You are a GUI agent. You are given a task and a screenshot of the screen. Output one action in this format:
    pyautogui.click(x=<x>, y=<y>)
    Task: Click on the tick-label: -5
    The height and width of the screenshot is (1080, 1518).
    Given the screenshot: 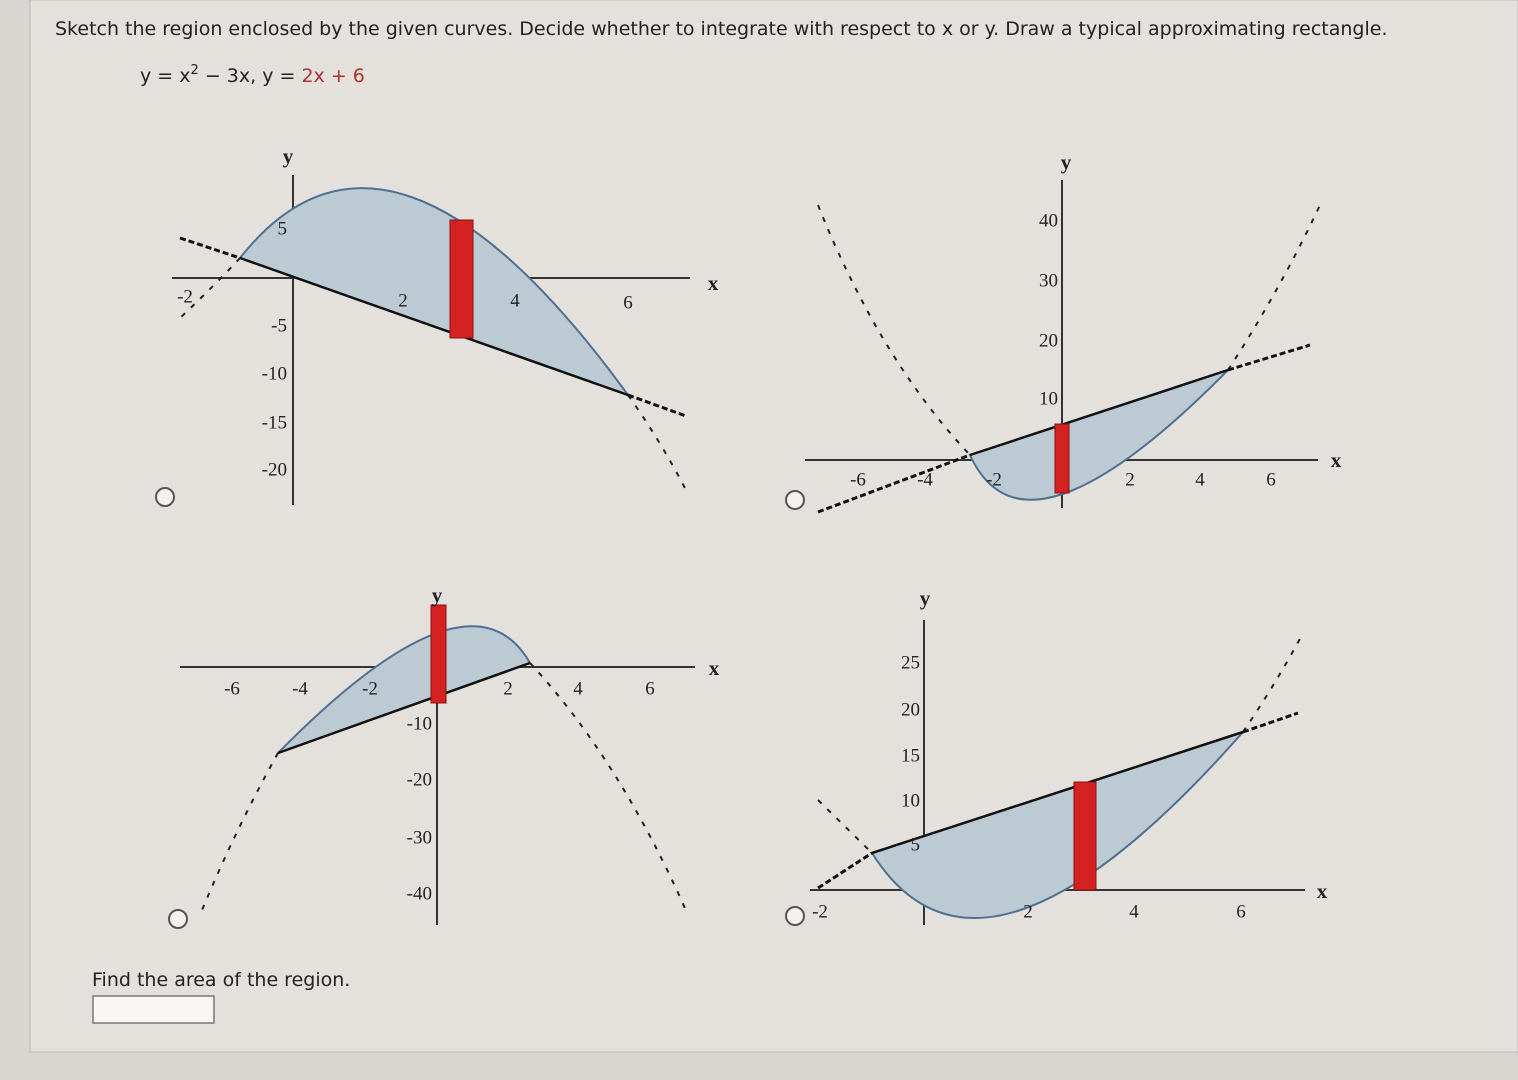 What is the action you would take?
    pyautogui.click(x=279, y=325)
    